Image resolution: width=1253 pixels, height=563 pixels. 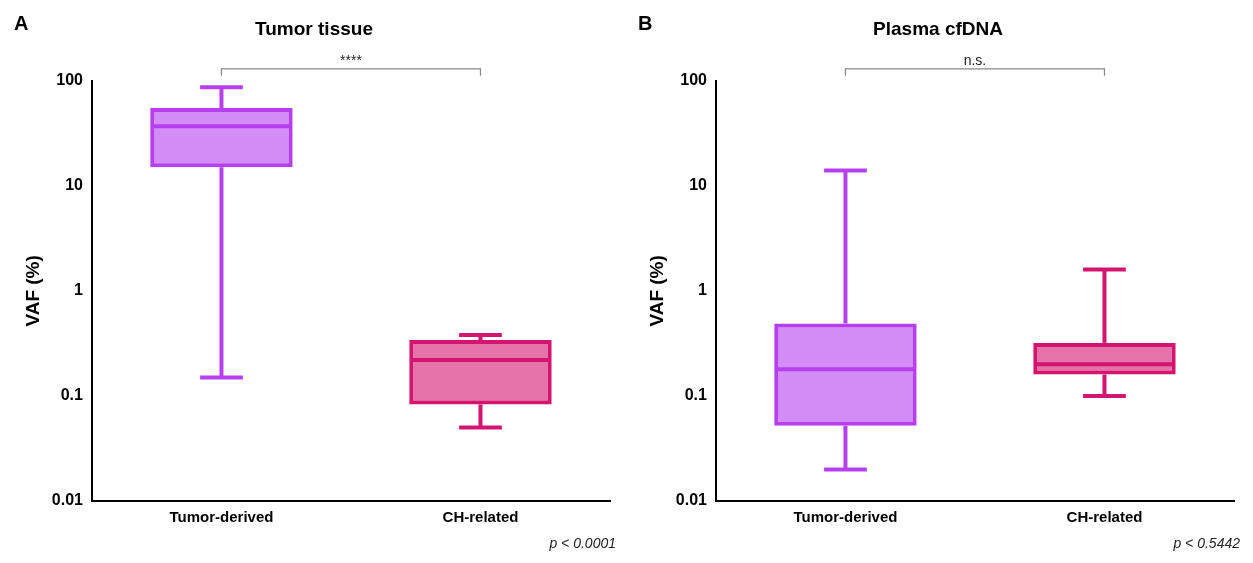 I want to click on chart-title: Plasma cfDNA, so click(x=938, y=28).